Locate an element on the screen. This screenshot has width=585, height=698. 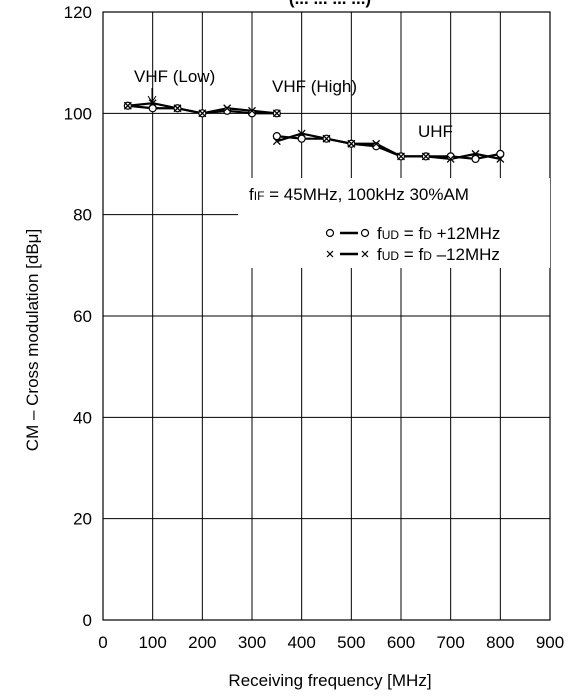
legend: fUD = fD +12MHz fUD = fD –12MHz is located at coordinates (412, 244).